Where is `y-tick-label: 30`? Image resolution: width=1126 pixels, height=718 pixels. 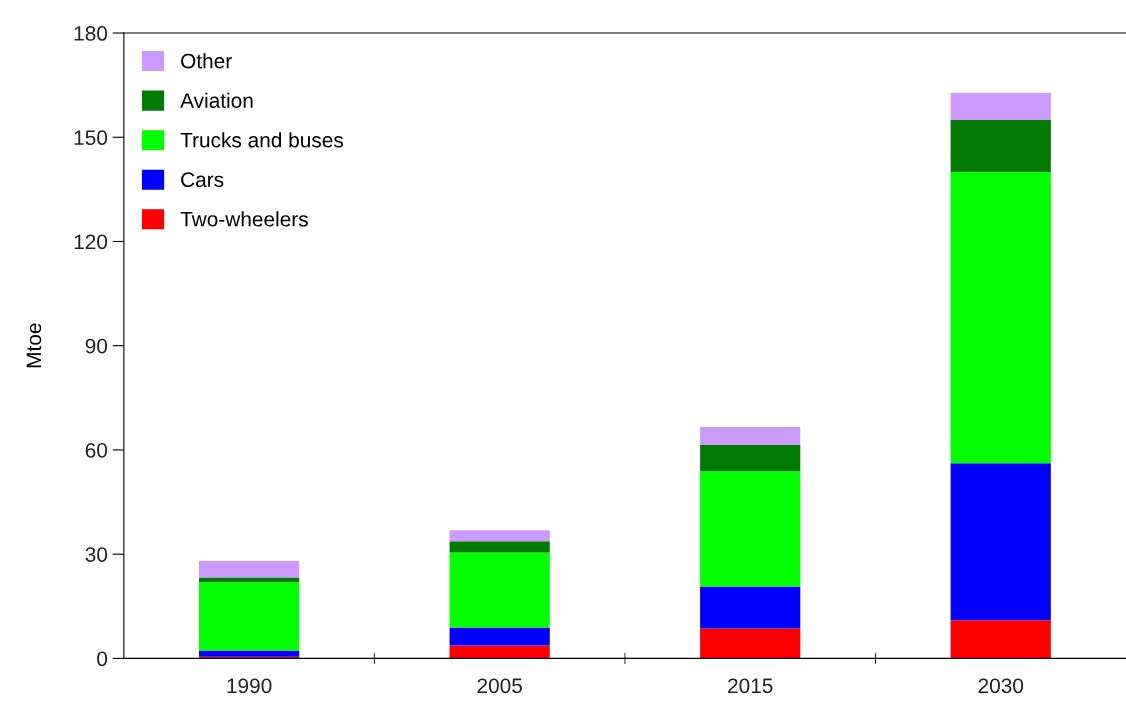 y-tick-label: 30 is located at coordinates (96, 554).